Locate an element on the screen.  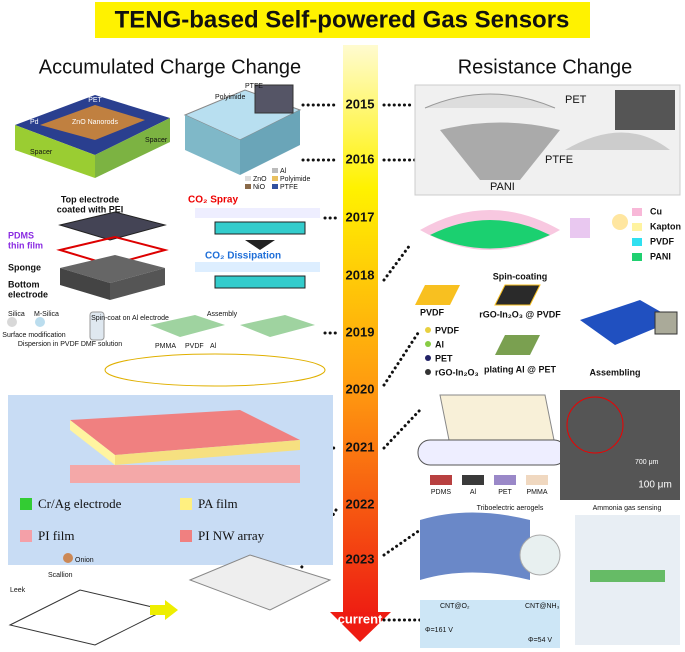
panel-right-2016: PET PTFE PANI is located at coordinates (547, 140).